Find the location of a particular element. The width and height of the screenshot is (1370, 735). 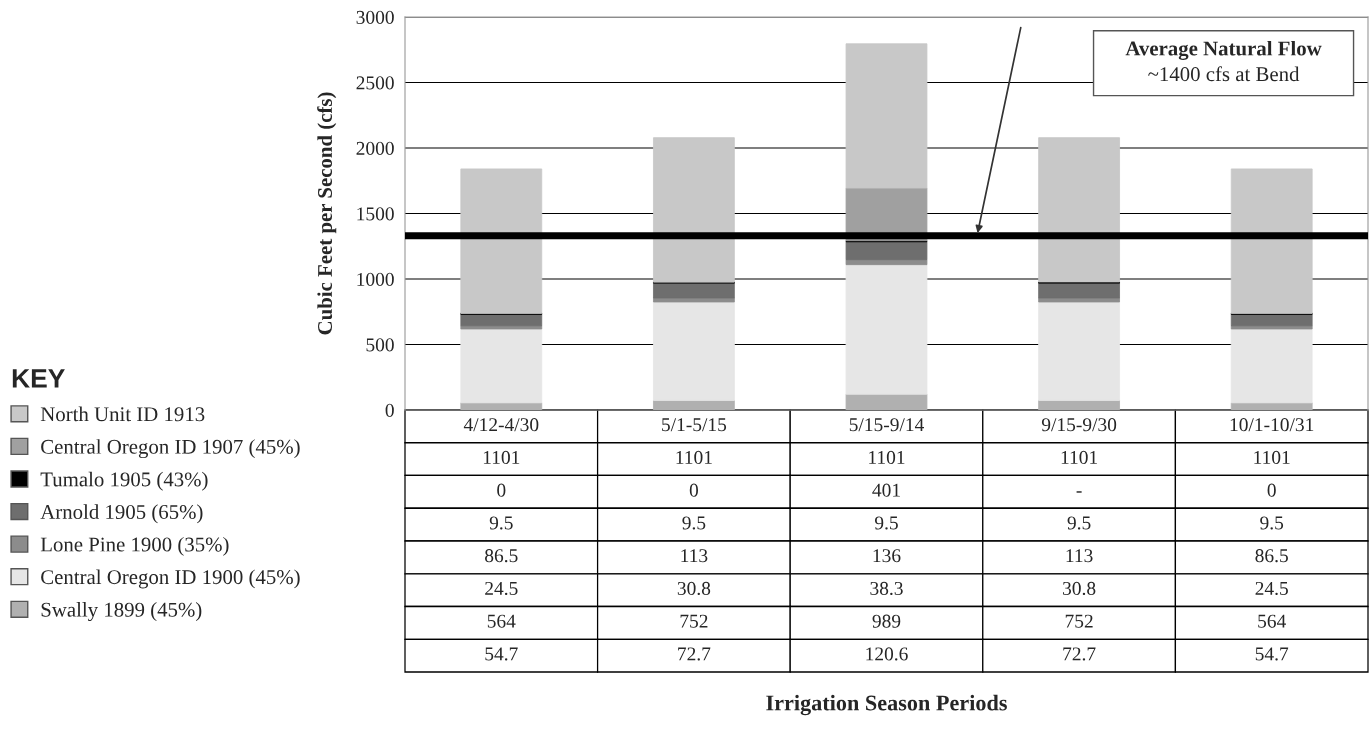

data-label: 38.3 is located at coordinates (886, 588).